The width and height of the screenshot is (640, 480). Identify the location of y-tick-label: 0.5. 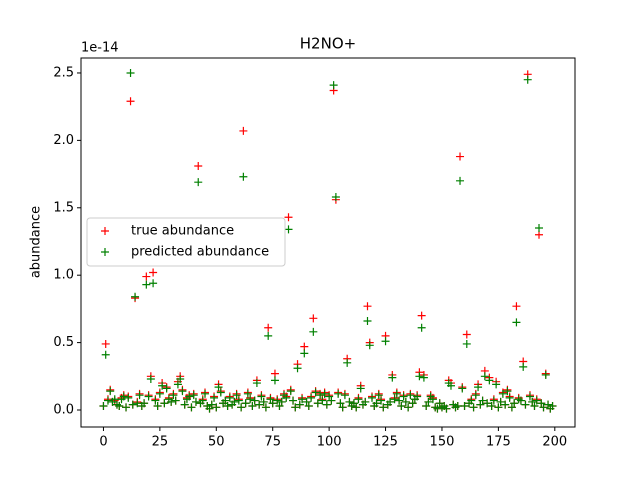
(63, 342).